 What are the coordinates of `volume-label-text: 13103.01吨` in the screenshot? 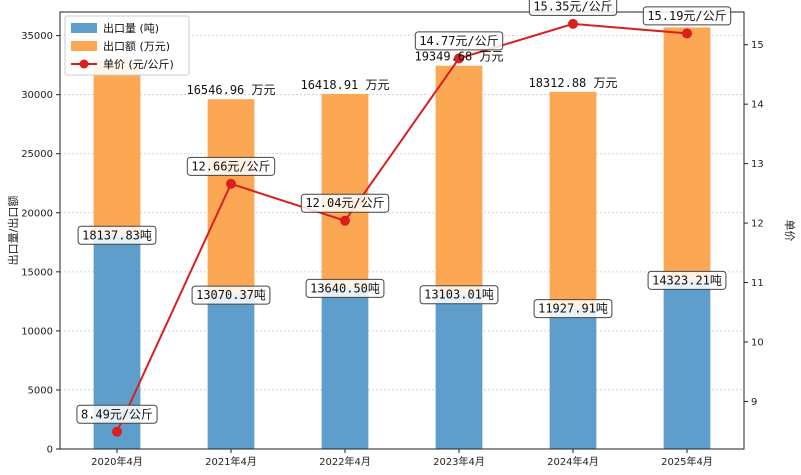 It's located at (459, 295).